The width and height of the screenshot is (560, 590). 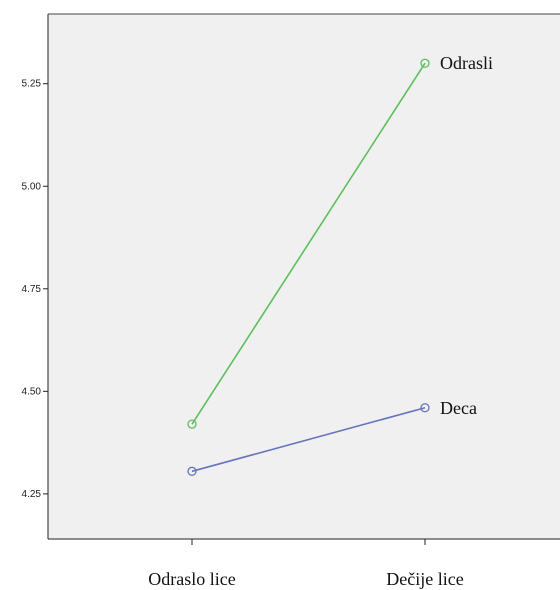 I want to click on y-tick-label: 5.25, so click(x=32, y=84).